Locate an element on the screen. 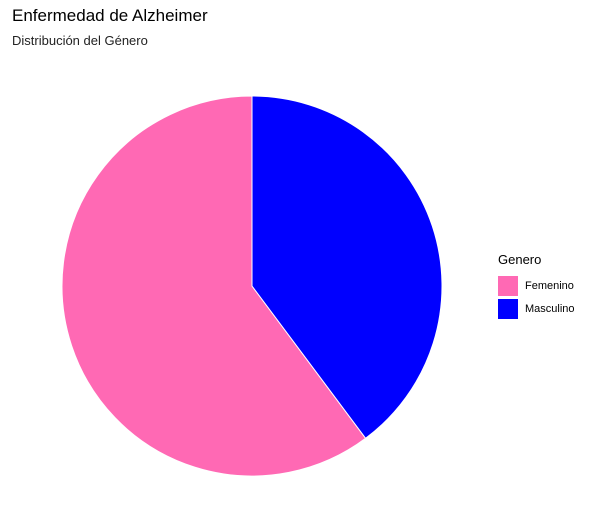 The height and width of the screenshot is (524, 597). legend-item-masculino: Masculino is located at coordinates (536, 308).